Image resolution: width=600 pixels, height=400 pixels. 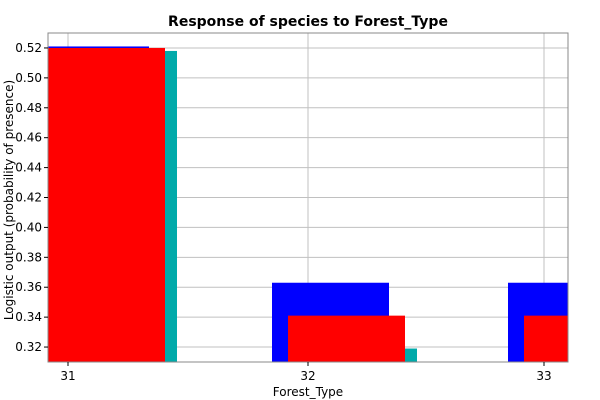 What do you see at coordinates (28, 317) in the screenshot?
I see `y-tick-label: 0.34` at bounding box center [28, 317].